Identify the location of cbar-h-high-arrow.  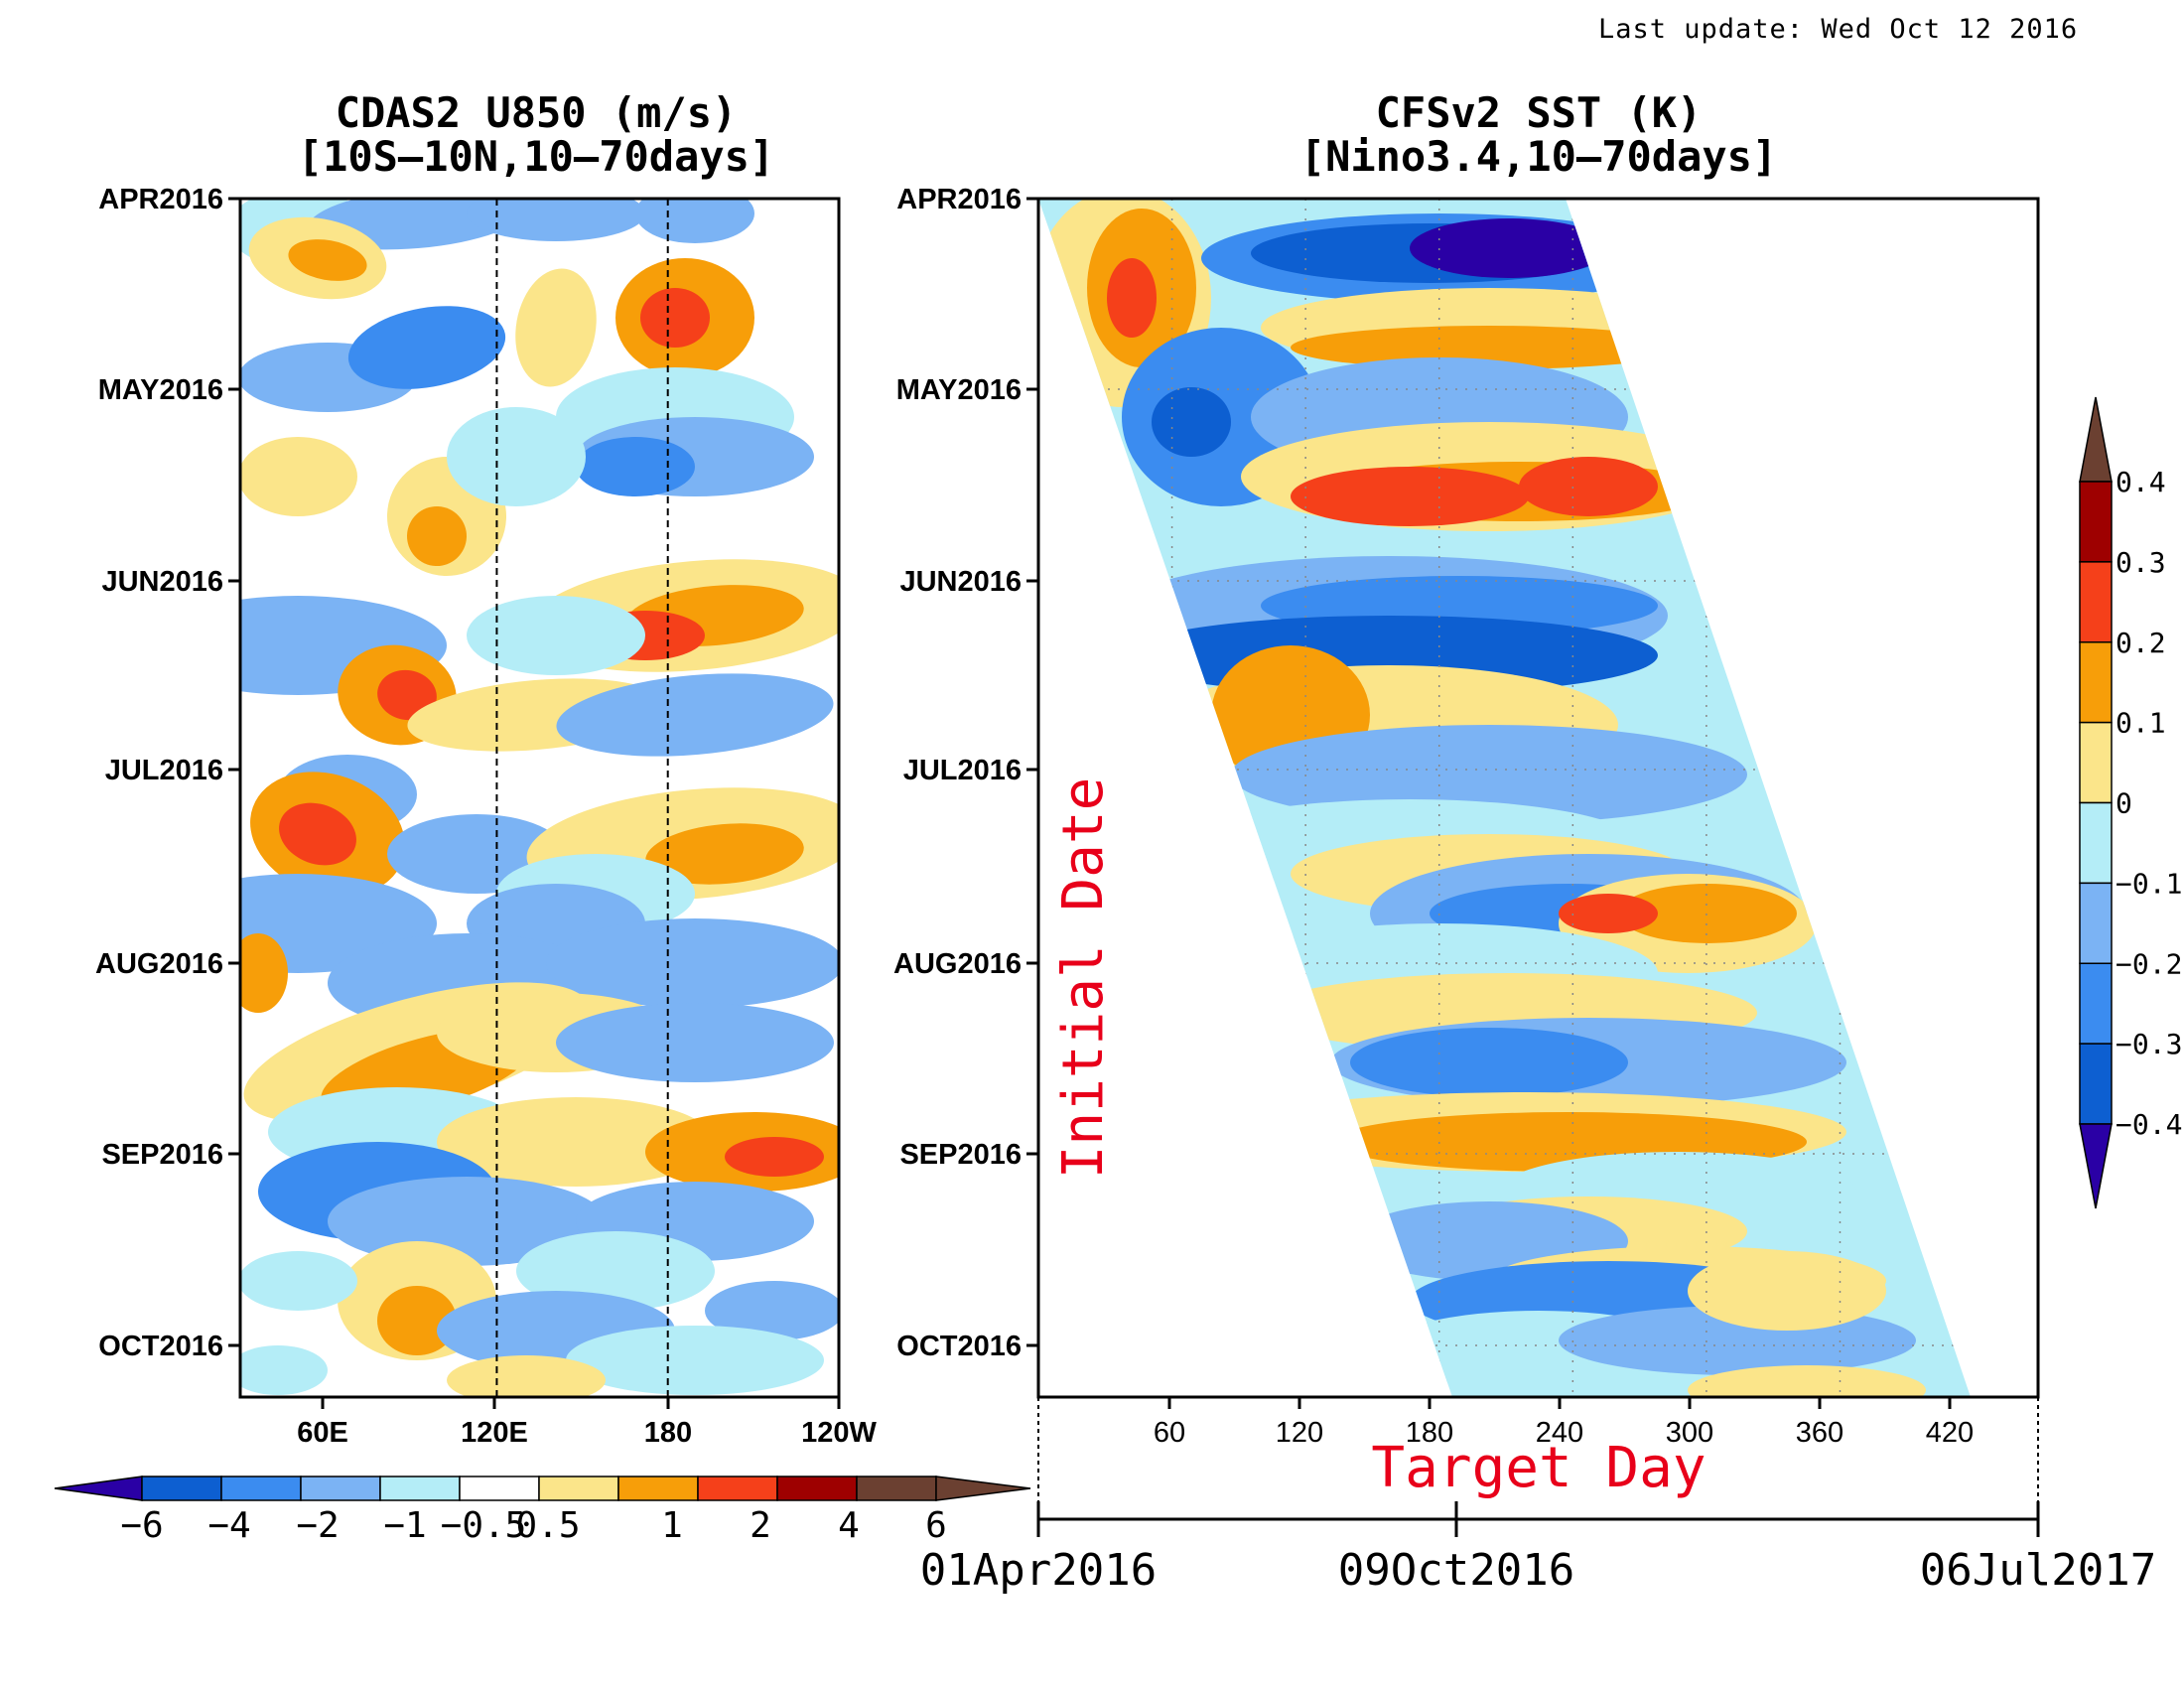
(983, 1488).